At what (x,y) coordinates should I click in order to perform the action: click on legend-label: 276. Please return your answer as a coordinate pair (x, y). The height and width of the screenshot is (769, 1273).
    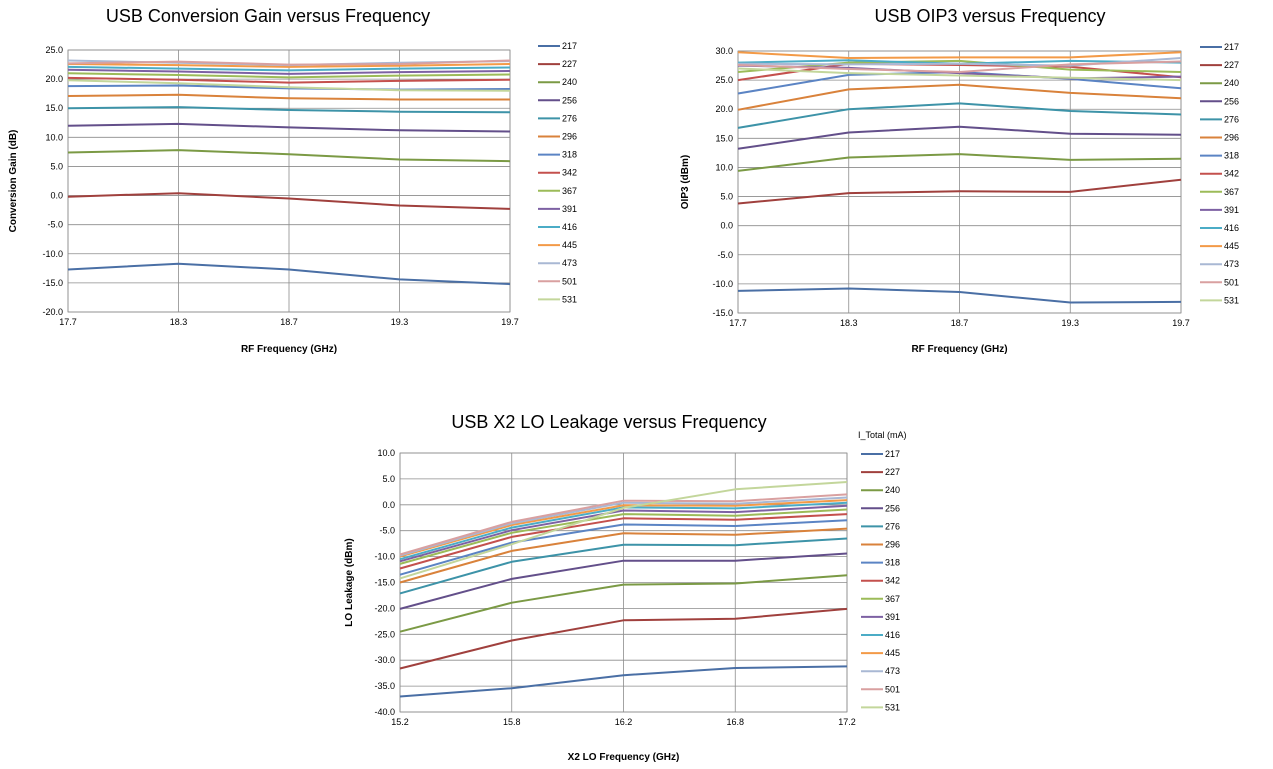
    Looking at the image, I should click on (1231, 119).